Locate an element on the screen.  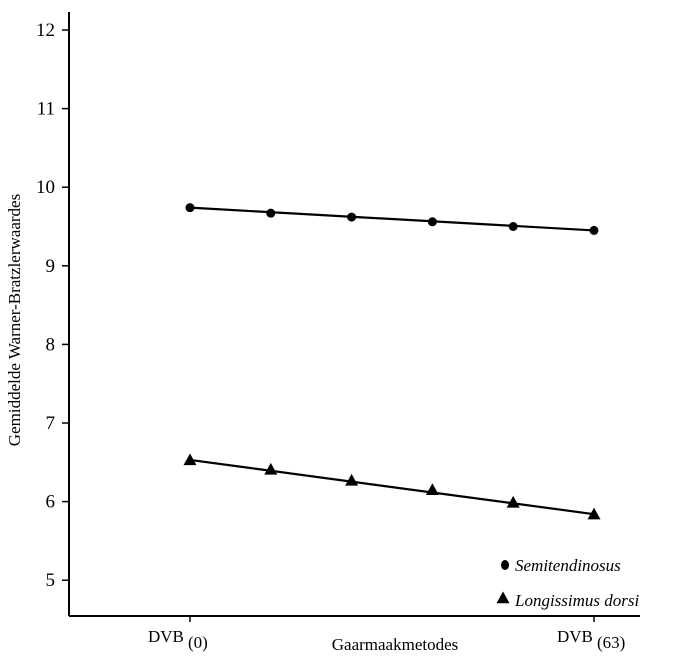
legend-label: Semitendinosus is located at coordinates (568, 565).